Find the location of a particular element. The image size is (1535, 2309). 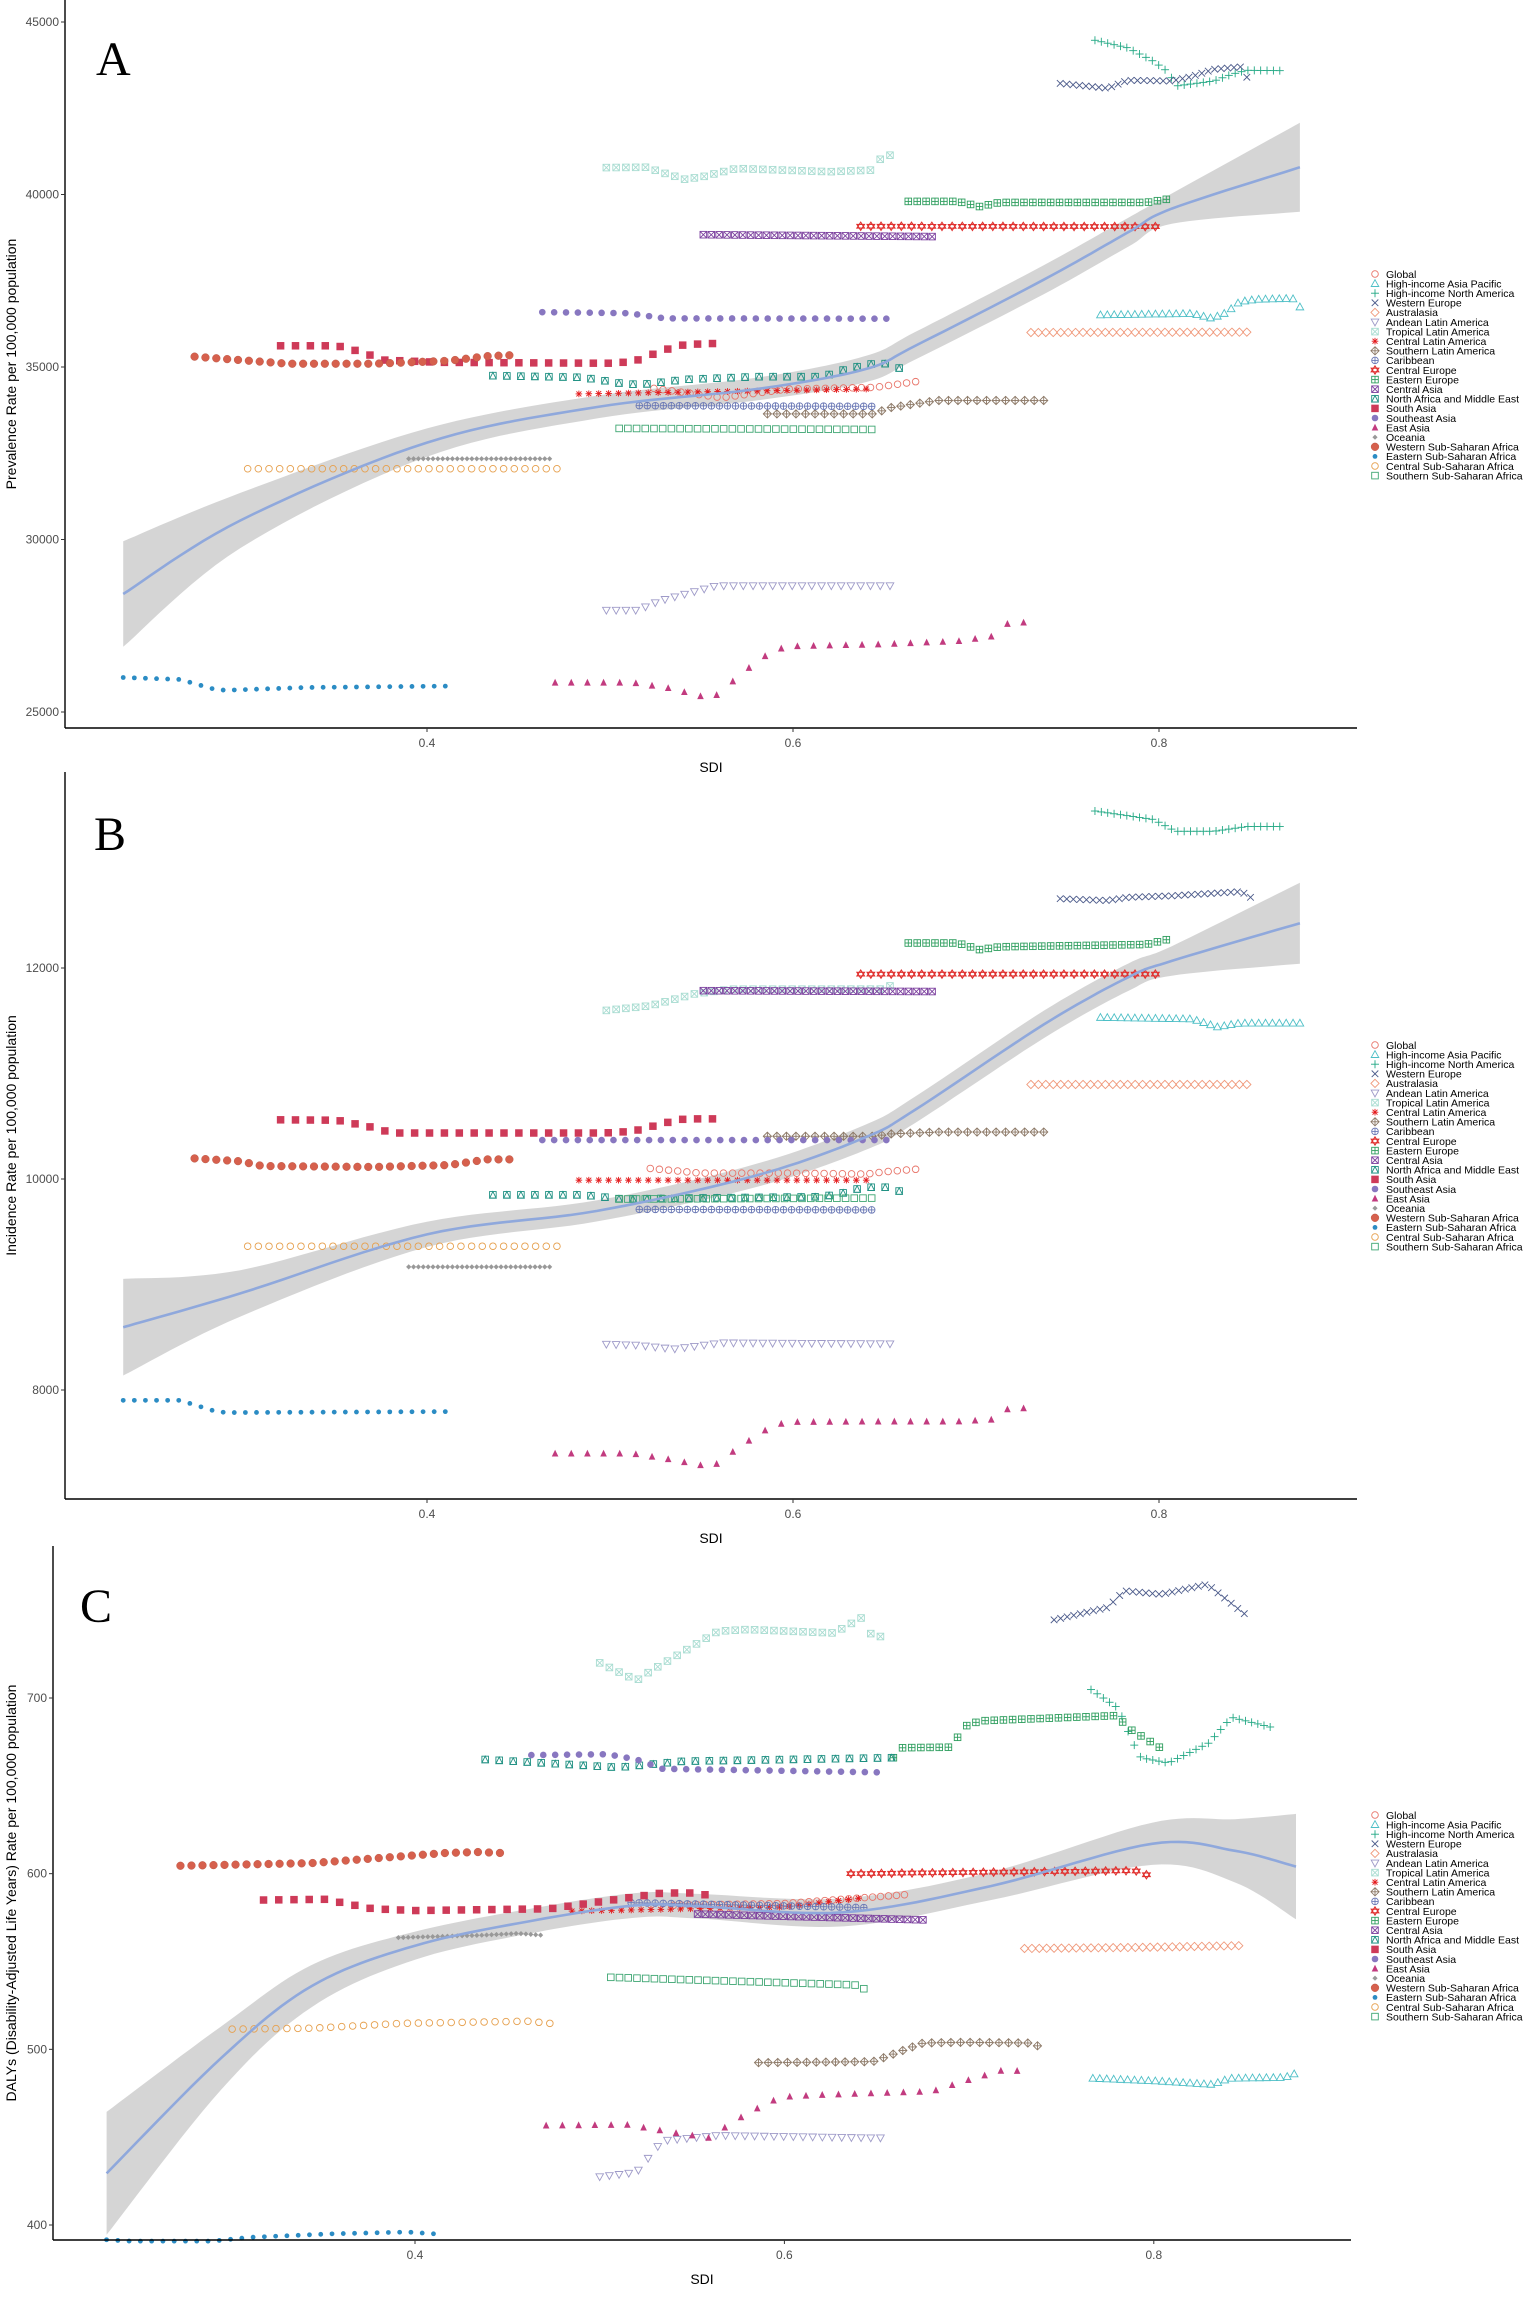

legend-label: Central Sub-Saharan Africa is located at coordinates (1450, 1238).